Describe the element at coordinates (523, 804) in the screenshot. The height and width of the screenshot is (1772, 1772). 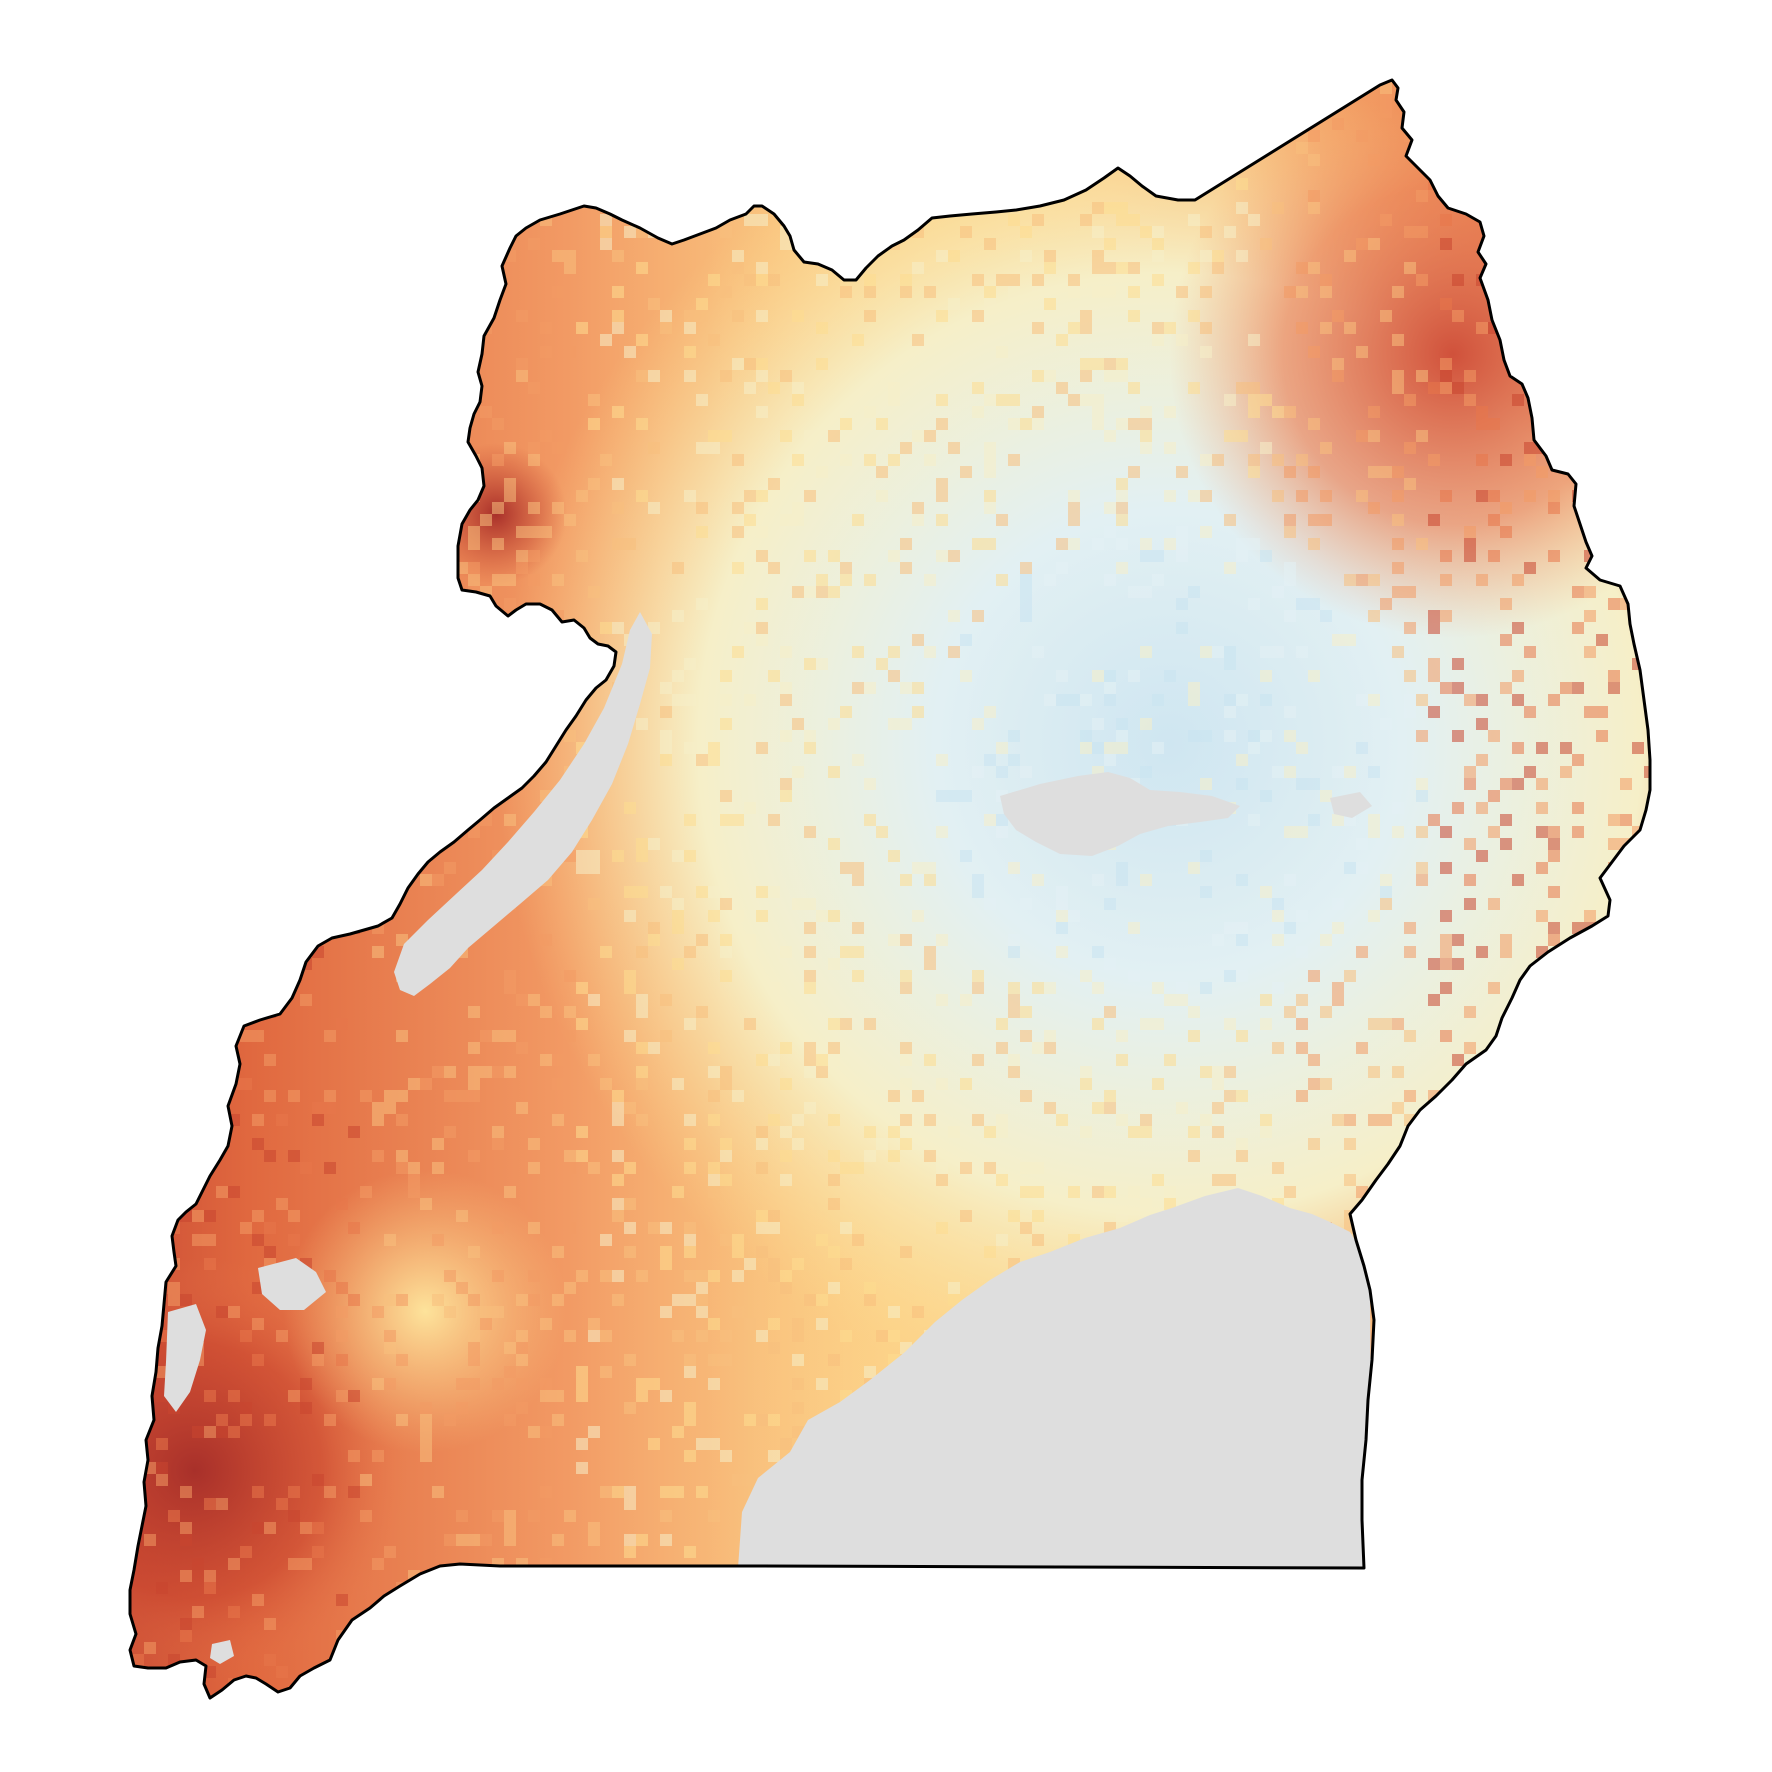
I see `no-data-lake-west` at that location.